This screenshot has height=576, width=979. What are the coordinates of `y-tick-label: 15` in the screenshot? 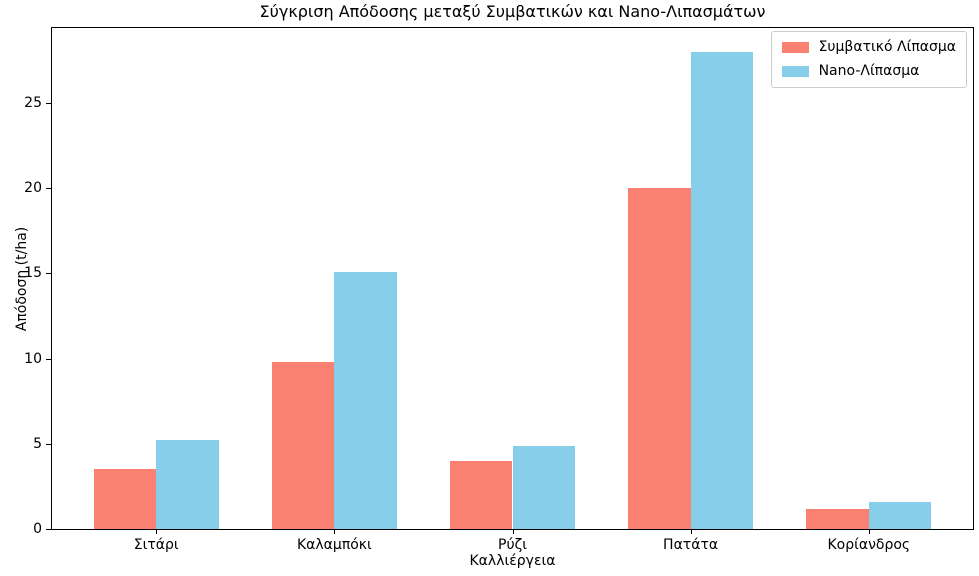 It's located at (33, 273).